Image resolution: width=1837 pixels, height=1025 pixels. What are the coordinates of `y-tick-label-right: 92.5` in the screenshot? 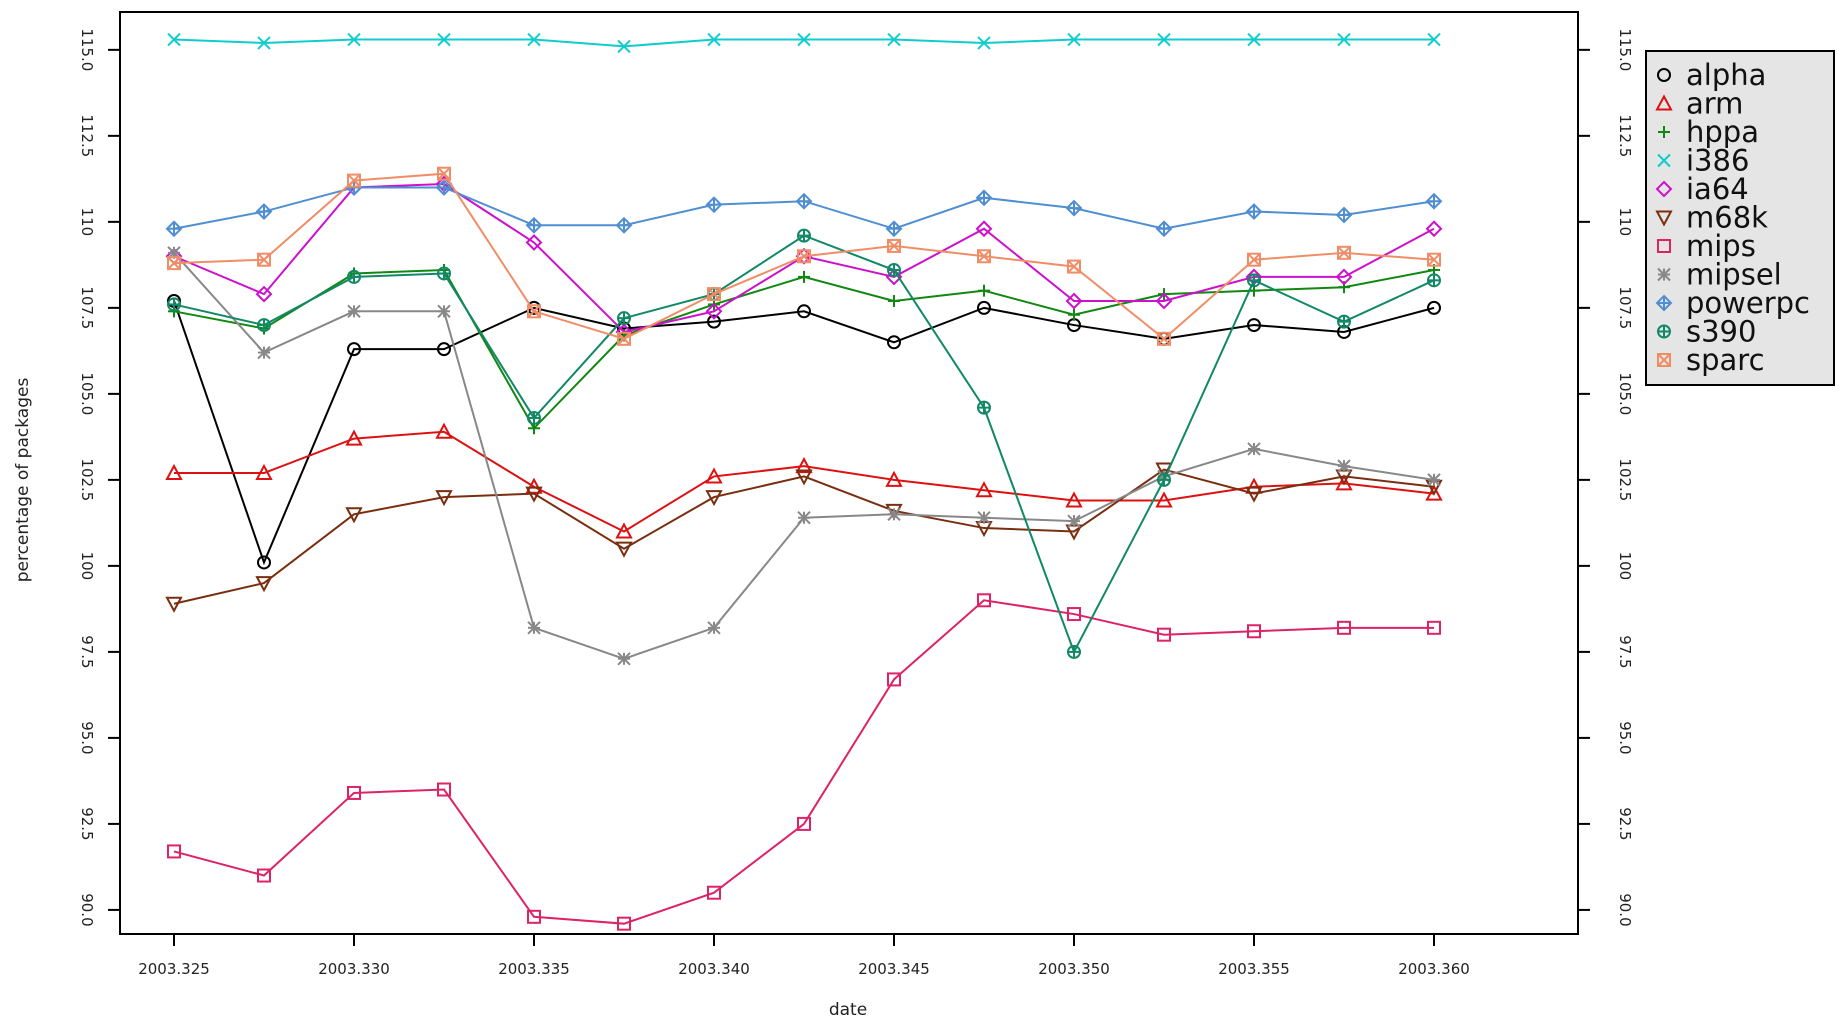 It's located at (1625, 823).